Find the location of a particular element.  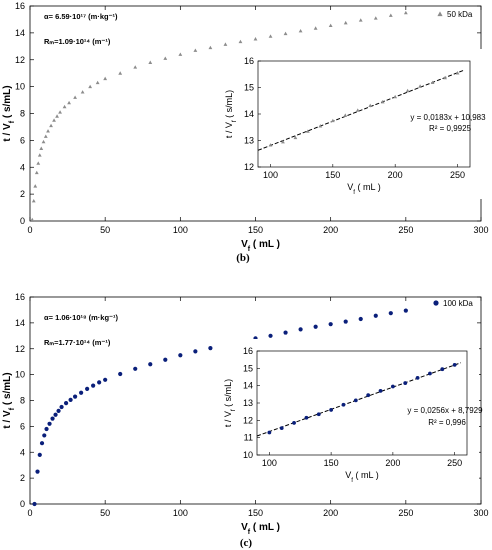

inset-background is located at coordinates (348, 413).